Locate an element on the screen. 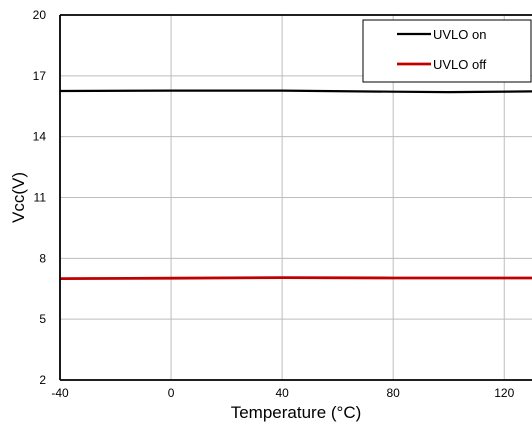 The width and height of the screenshot is (532, 425). legend-box is located at coordinates (447, 51).